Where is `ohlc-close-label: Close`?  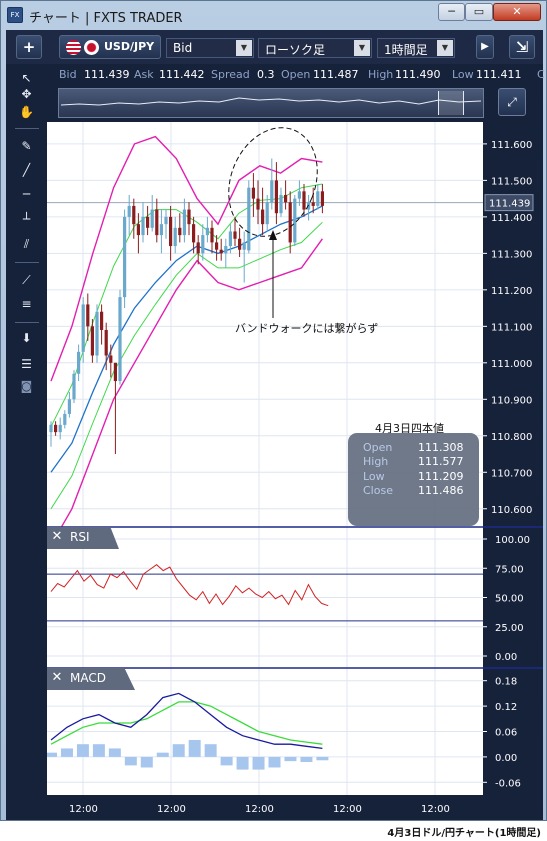
ohlc-close-label: Close is located at coordinates (378, 490).